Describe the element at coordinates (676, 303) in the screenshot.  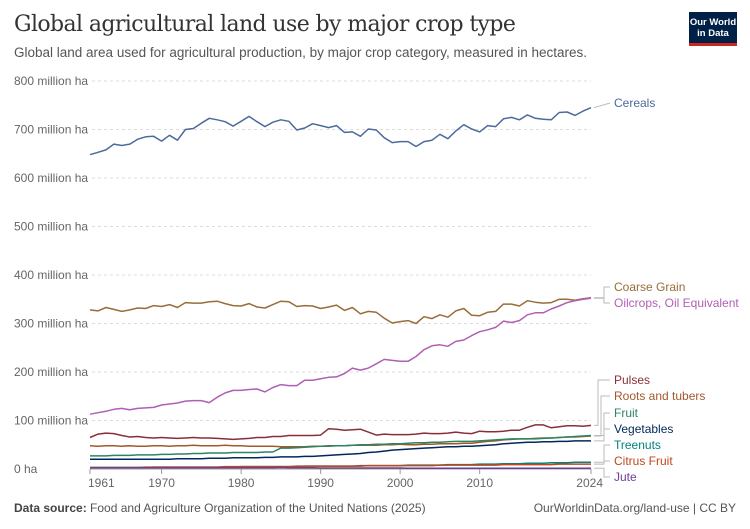
I see `series-label: Oilcrops, Oil Equivalent` at that location.